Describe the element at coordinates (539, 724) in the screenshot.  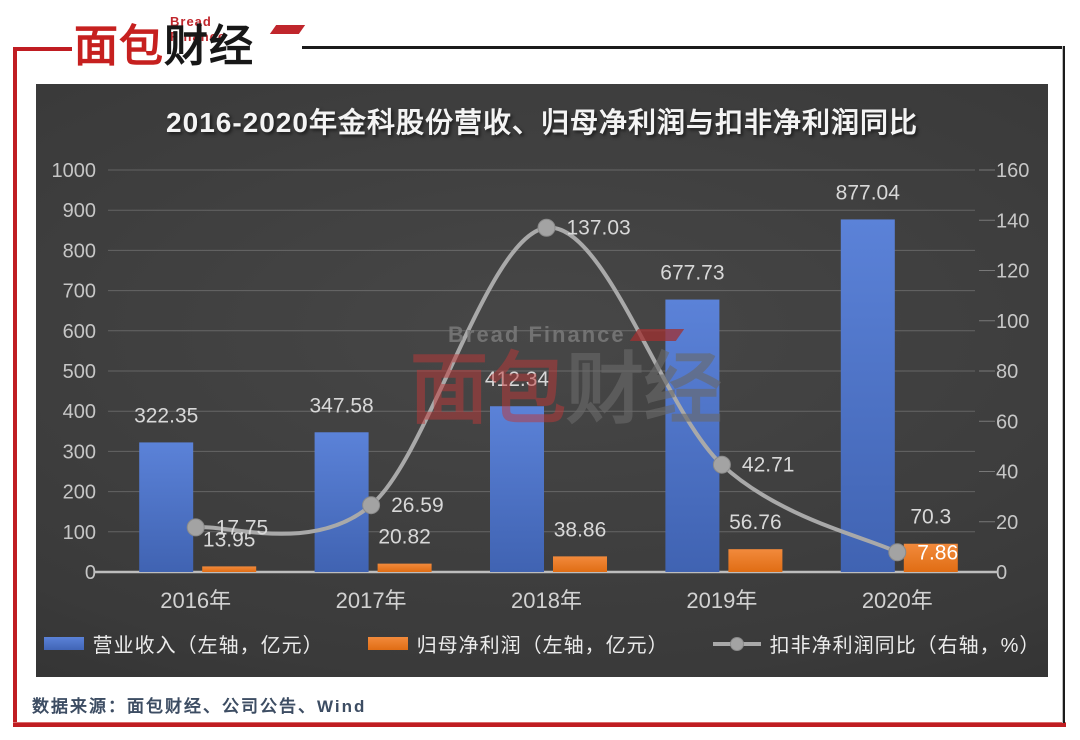
I see `frame-bottom-red-line` at that location.